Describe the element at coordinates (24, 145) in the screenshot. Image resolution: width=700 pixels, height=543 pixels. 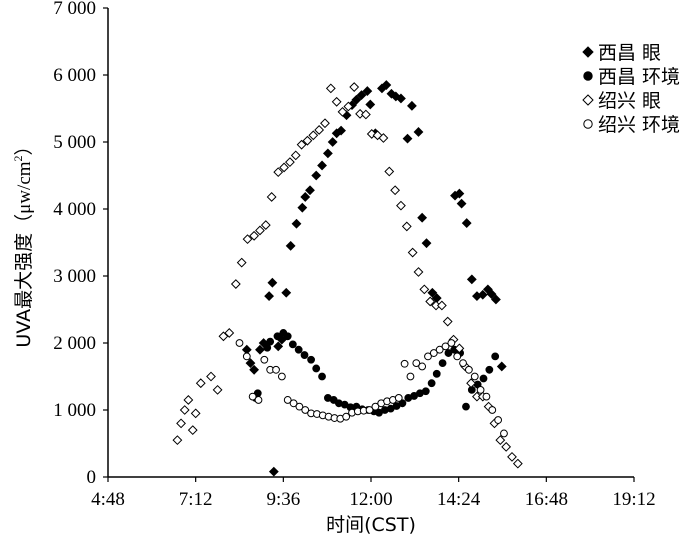
I see `y-axis-title-close: ）` at that location.